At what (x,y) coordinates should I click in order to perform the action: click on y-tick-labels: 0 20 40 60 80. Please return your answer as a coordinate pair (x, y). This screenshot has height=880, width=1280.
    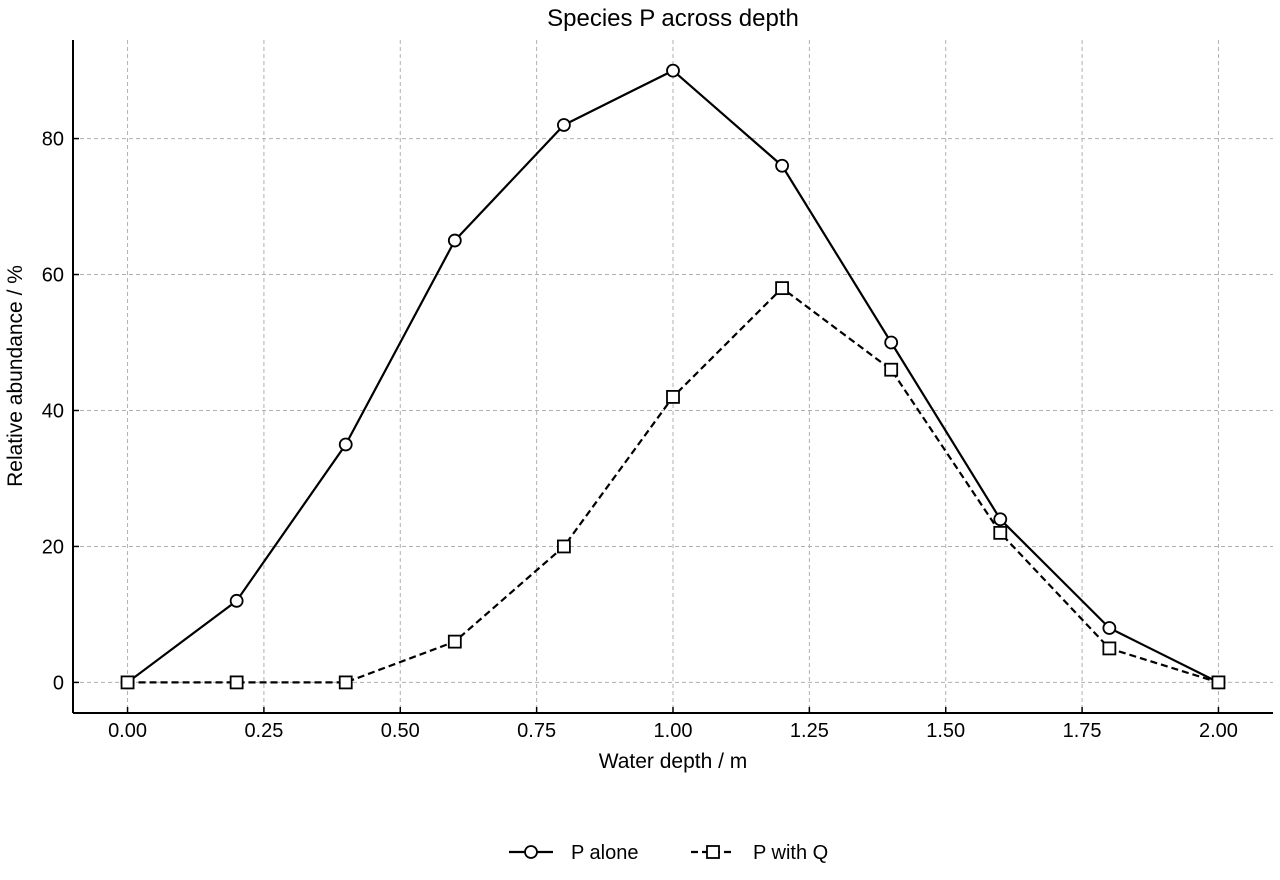
    Looking at the image, I should click on (53, 412).